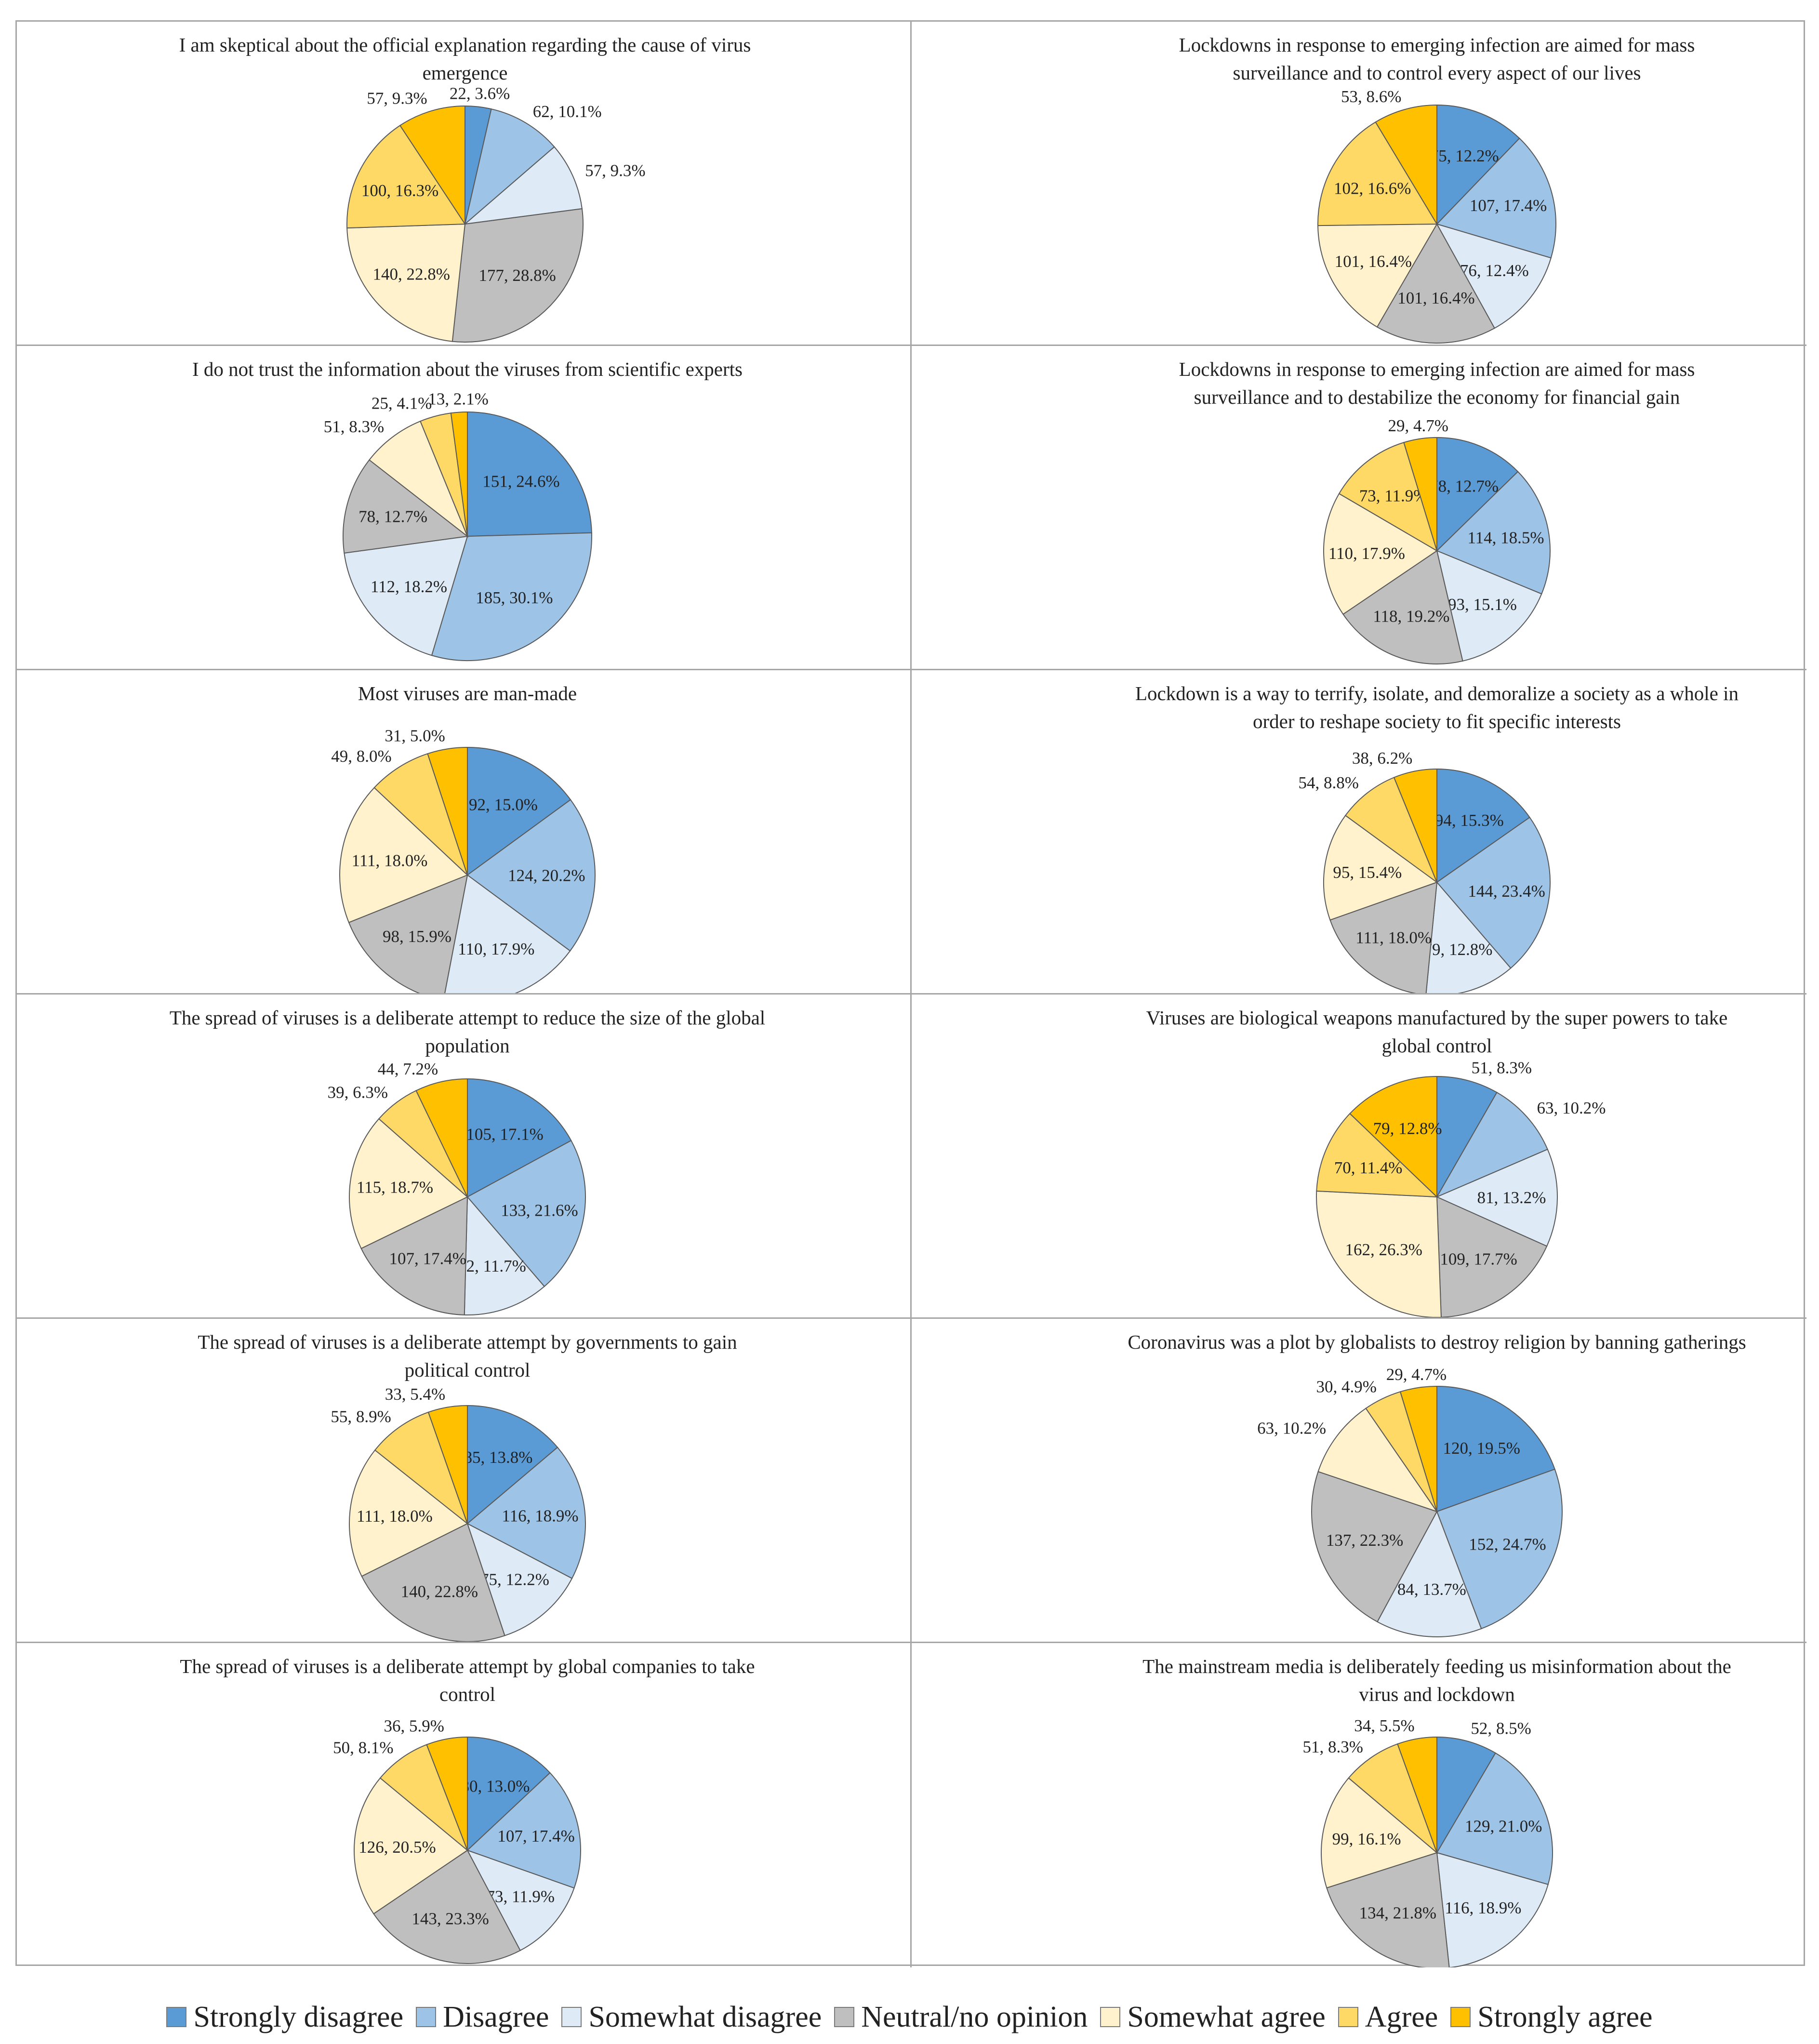 The width and height of the screenshot is (1819, 2044). I want to click on legend-label: Strongly agree, so click(1565, 2016).